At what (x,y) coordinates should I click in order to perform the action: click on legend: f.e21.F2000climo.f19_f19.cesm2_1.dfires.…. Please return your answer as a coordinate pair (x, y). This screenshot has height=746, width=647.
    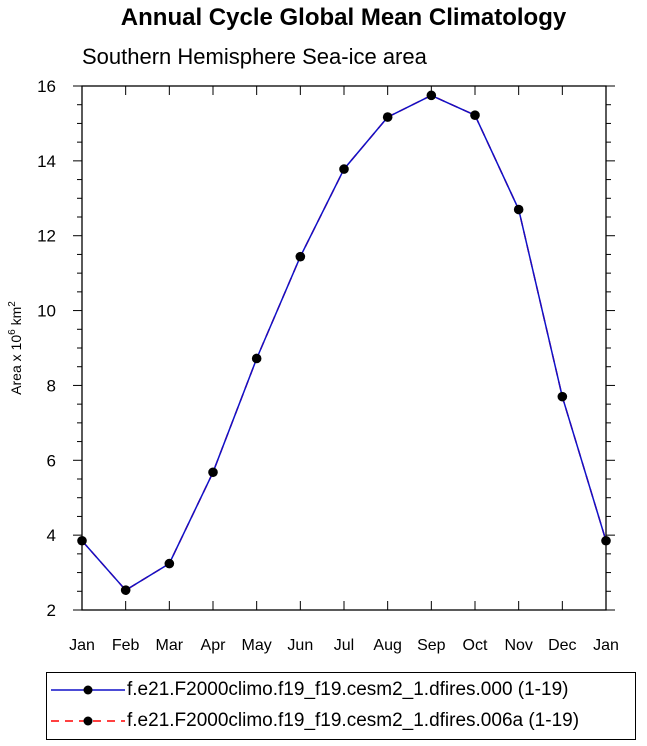
    Looking at the image, I should click on (341, 706).